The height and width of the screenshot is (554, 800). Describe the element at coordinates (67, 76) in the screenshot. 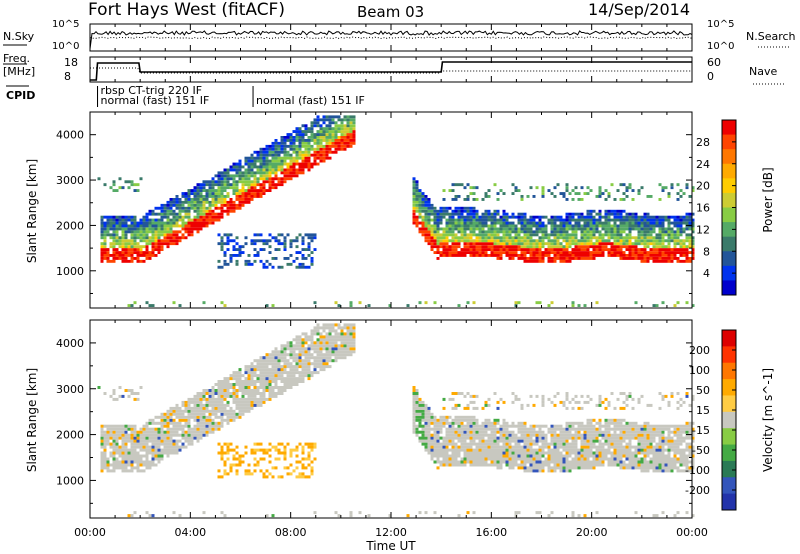

I see `freq-tick-bottom: 8` at that location.